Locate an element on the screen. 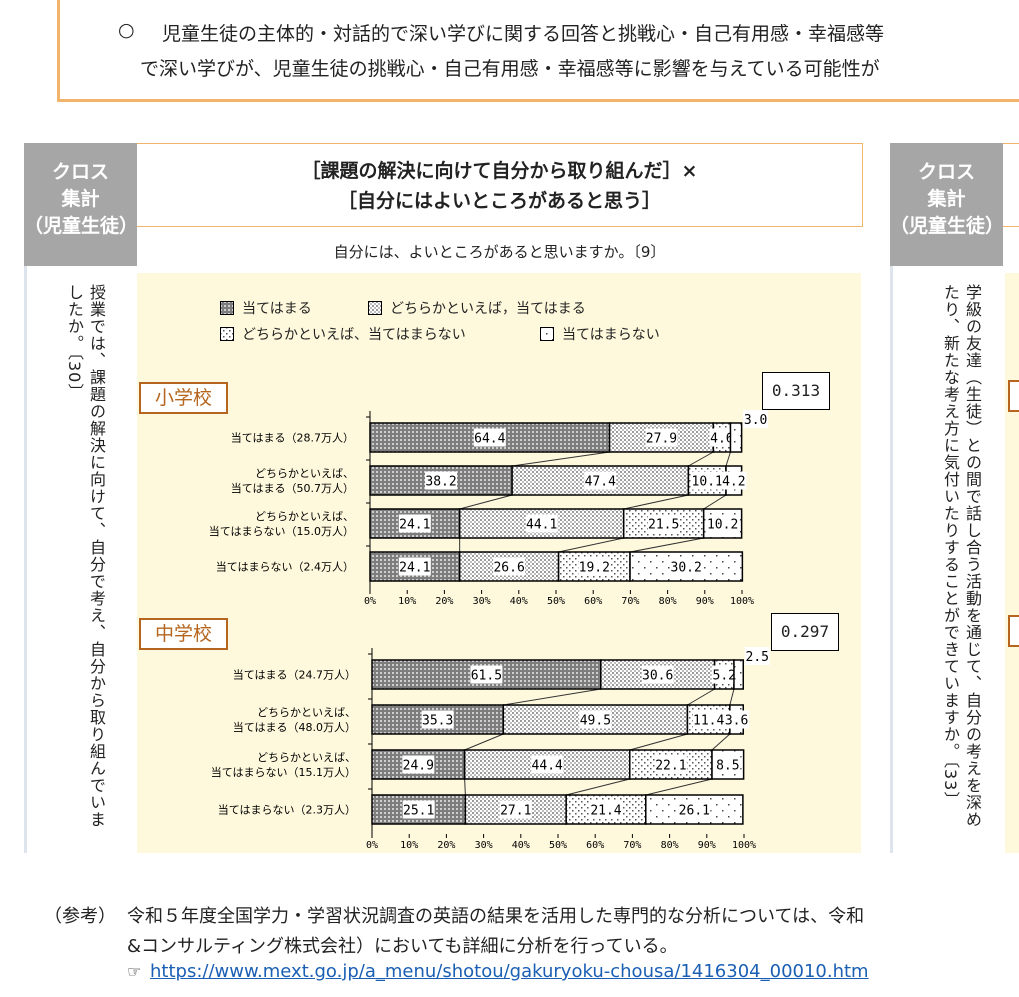 Image resolution: width=1019 pixels, height=997 pixels. reference-line-2: &コンサルティング株式会社）においても詳細に分析を行っている。 is located at coordinates (402, 946).